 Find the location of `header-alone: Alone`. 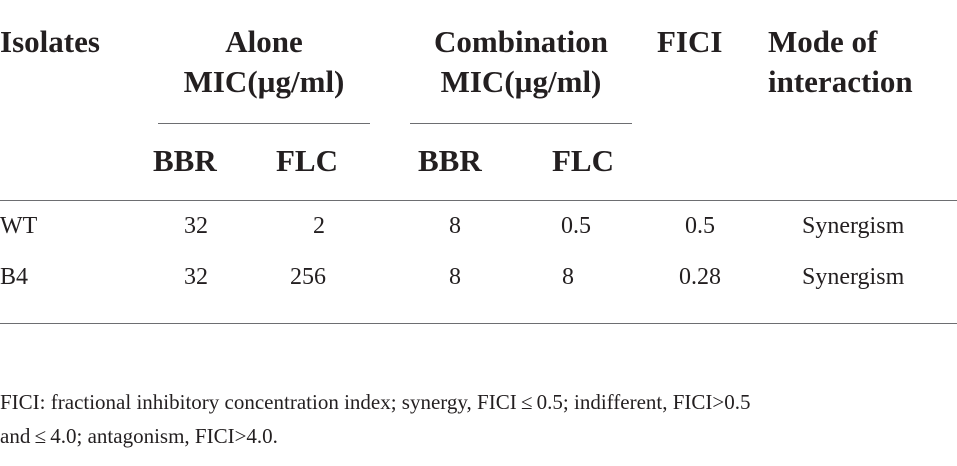

header-alone: Alone is located at coordinates (264, 41).